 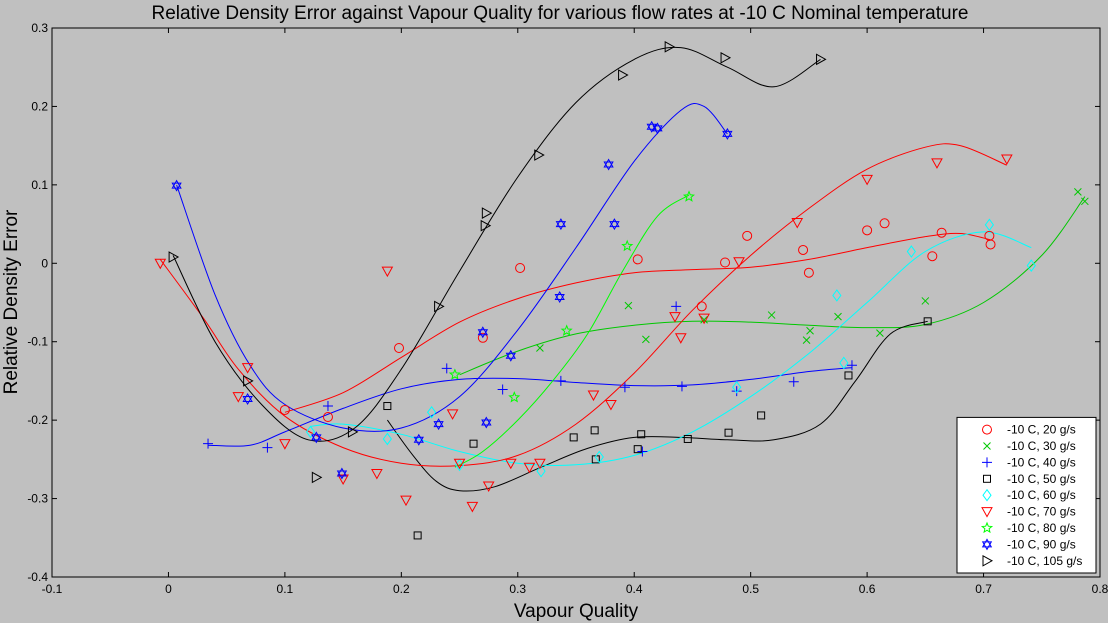 I want to click on x-tick-label: 0.4, so click(x=634, y=589).